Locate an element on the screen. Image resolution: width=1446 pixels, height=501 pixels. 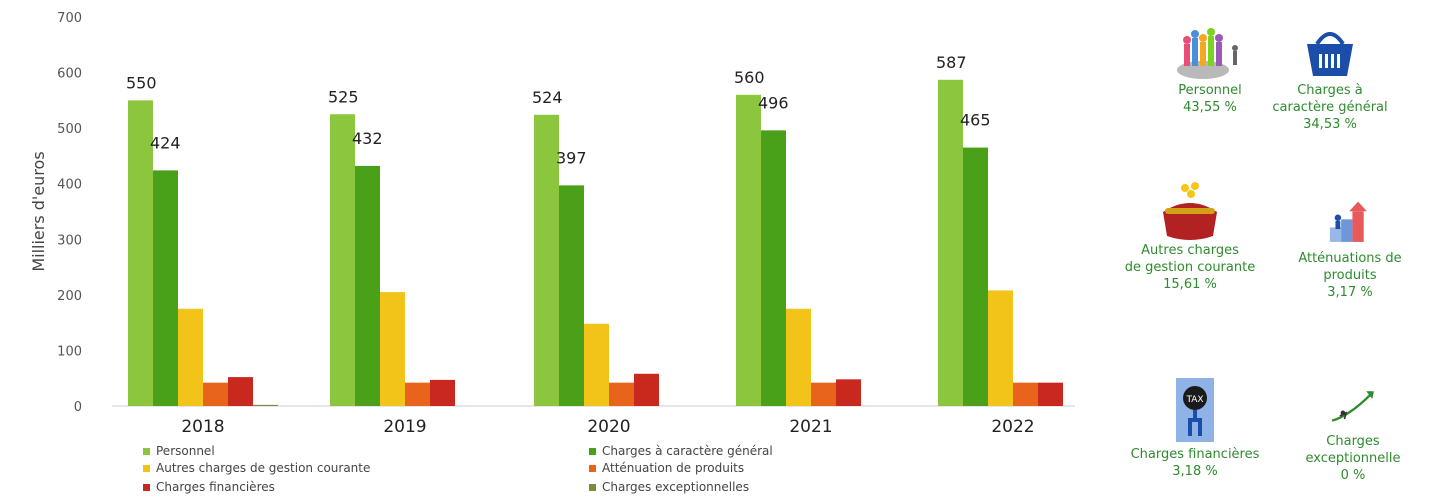
y-tick-label: 700 is located at coordinates (69, 18).